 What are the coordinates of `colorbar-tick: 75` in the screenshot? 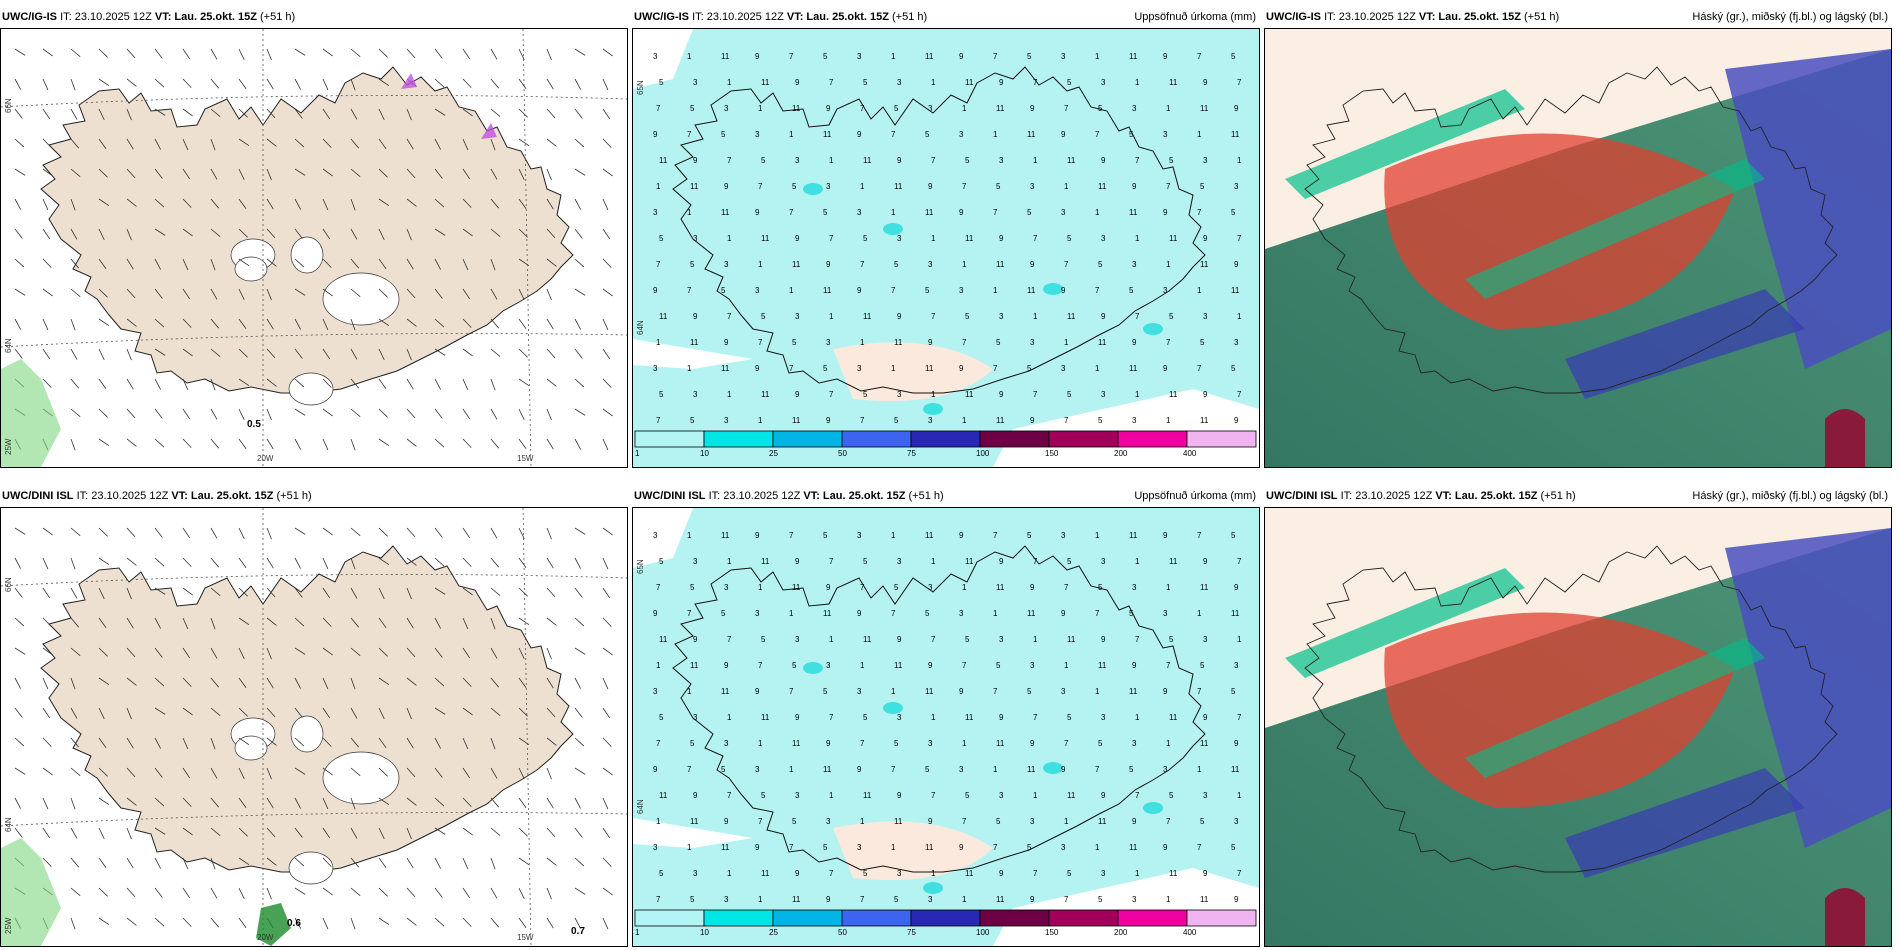 It's located at (911, 453).